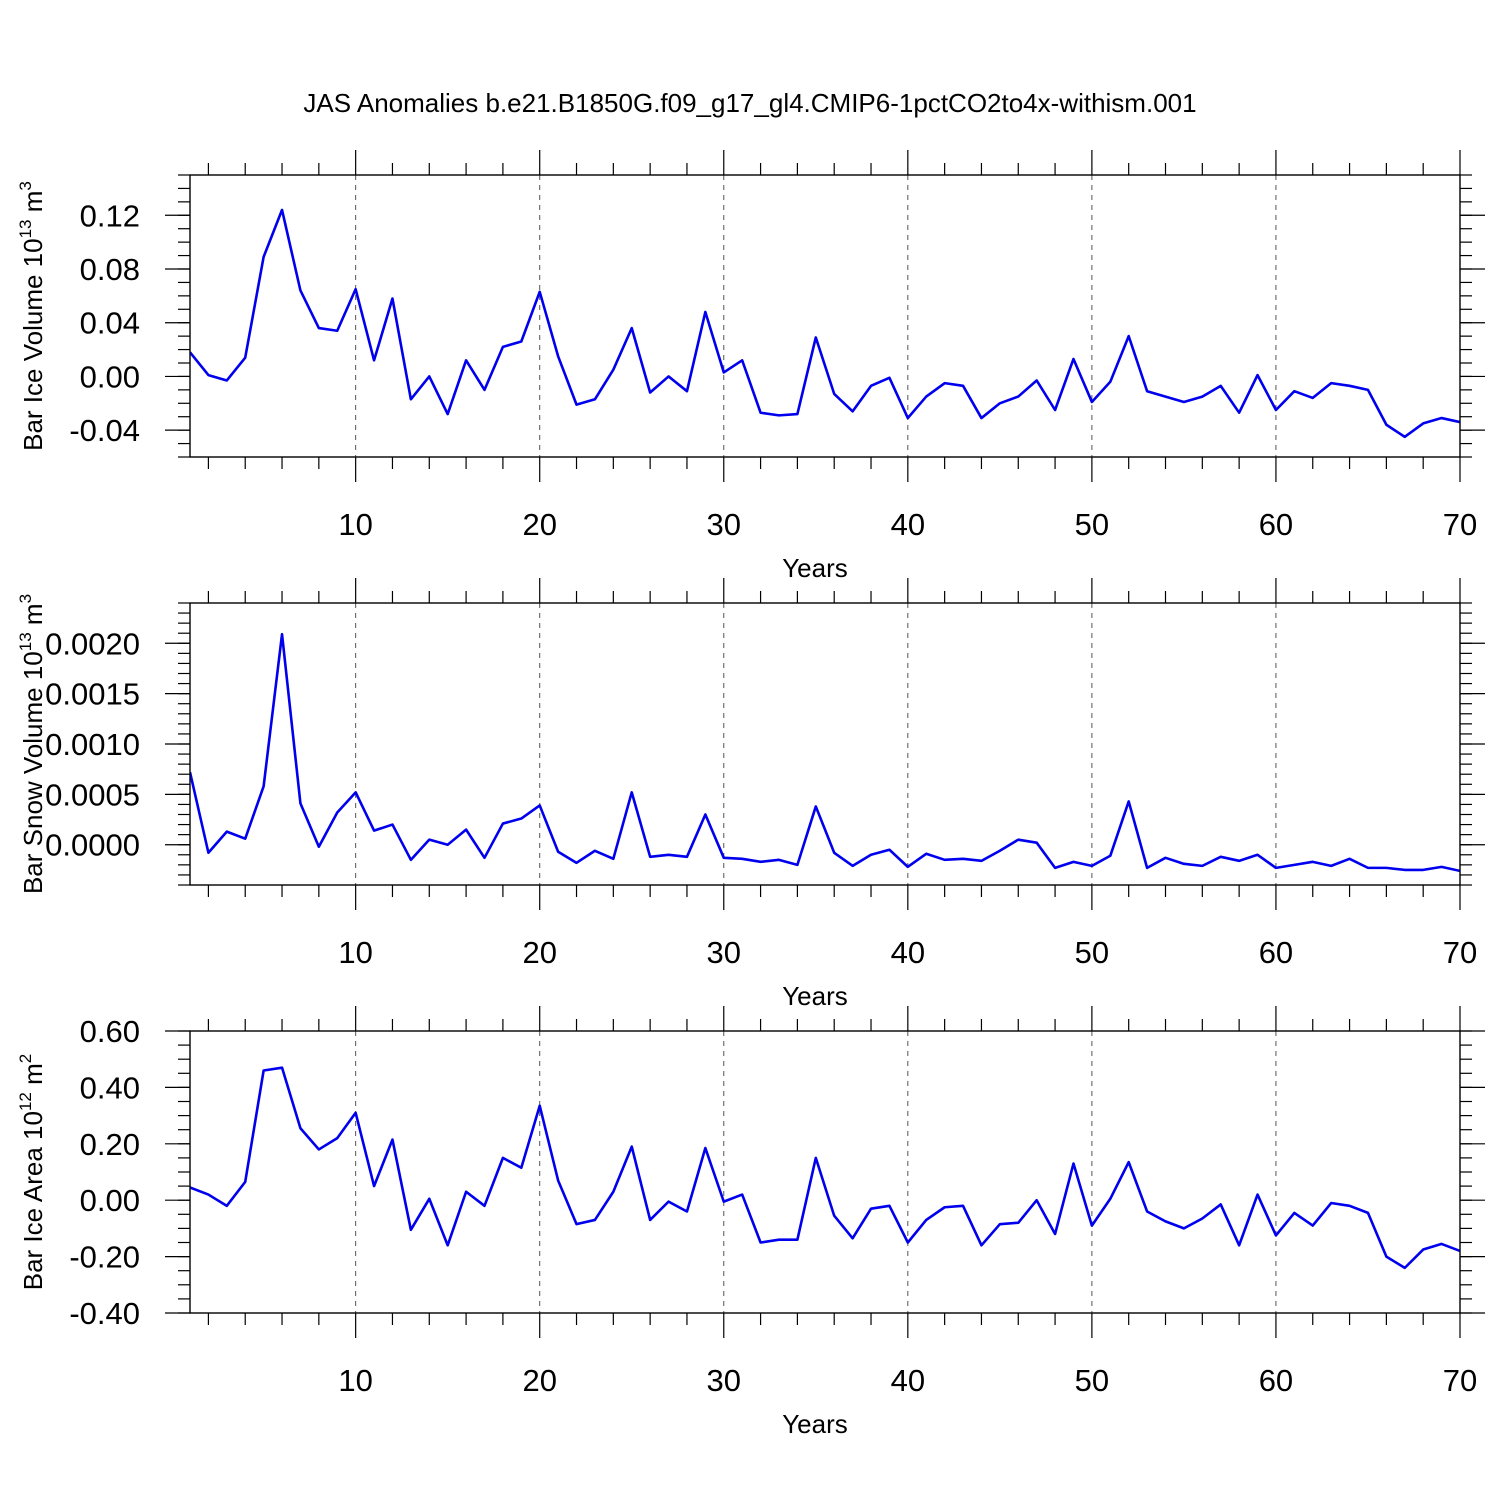 The image size is (1500, 1500). Describe the element at coordinates (110, 1031) in the screenshot. I see `y-tick-label: 0.60` at that location.